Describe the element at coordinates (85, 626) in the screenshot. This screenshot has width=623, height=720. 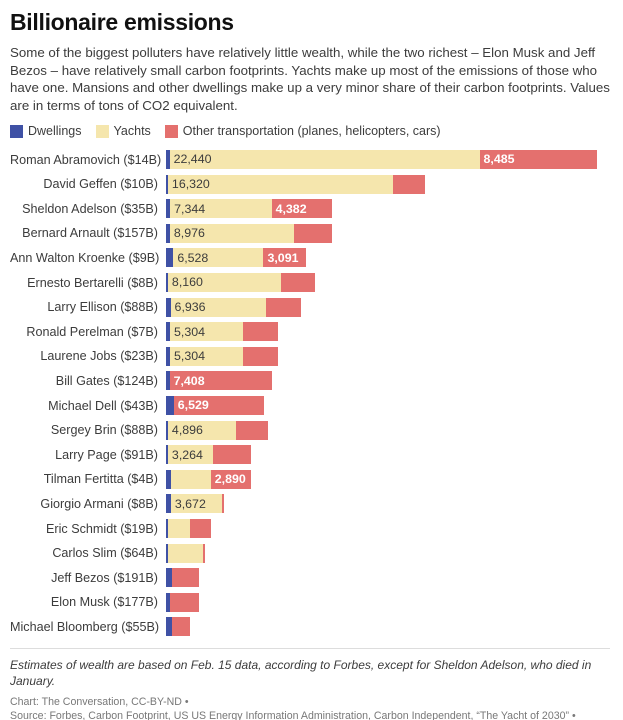
I see `chart-row-label: Michael Bloomberg ($55B)` at that location.